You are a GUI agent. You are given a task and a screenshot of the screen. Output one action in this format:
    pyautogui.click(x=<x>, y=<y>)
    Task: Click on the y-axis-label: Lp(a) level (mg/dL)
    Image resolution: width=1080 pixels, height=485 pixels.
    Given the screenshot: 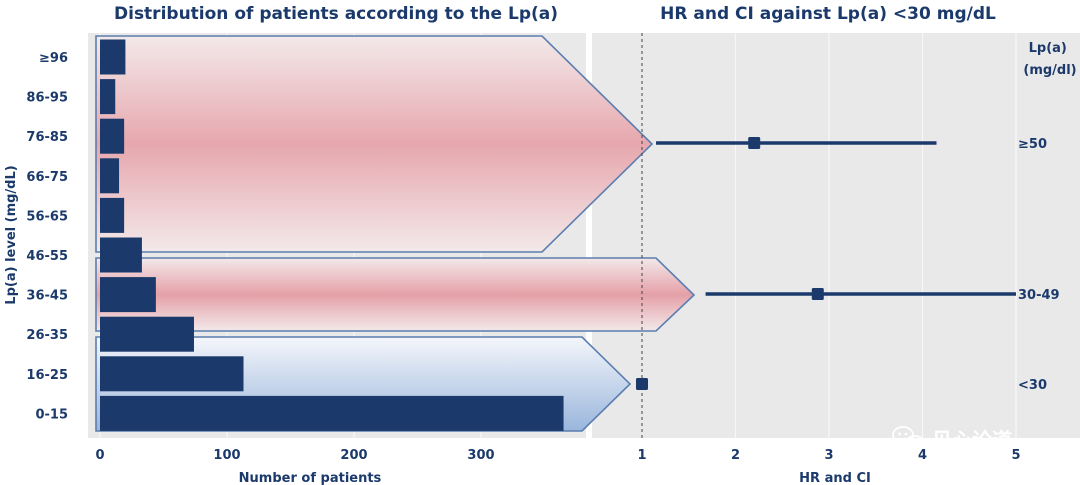 What is the action you would take?
    pyautogui.click(x=11, y=234)
    